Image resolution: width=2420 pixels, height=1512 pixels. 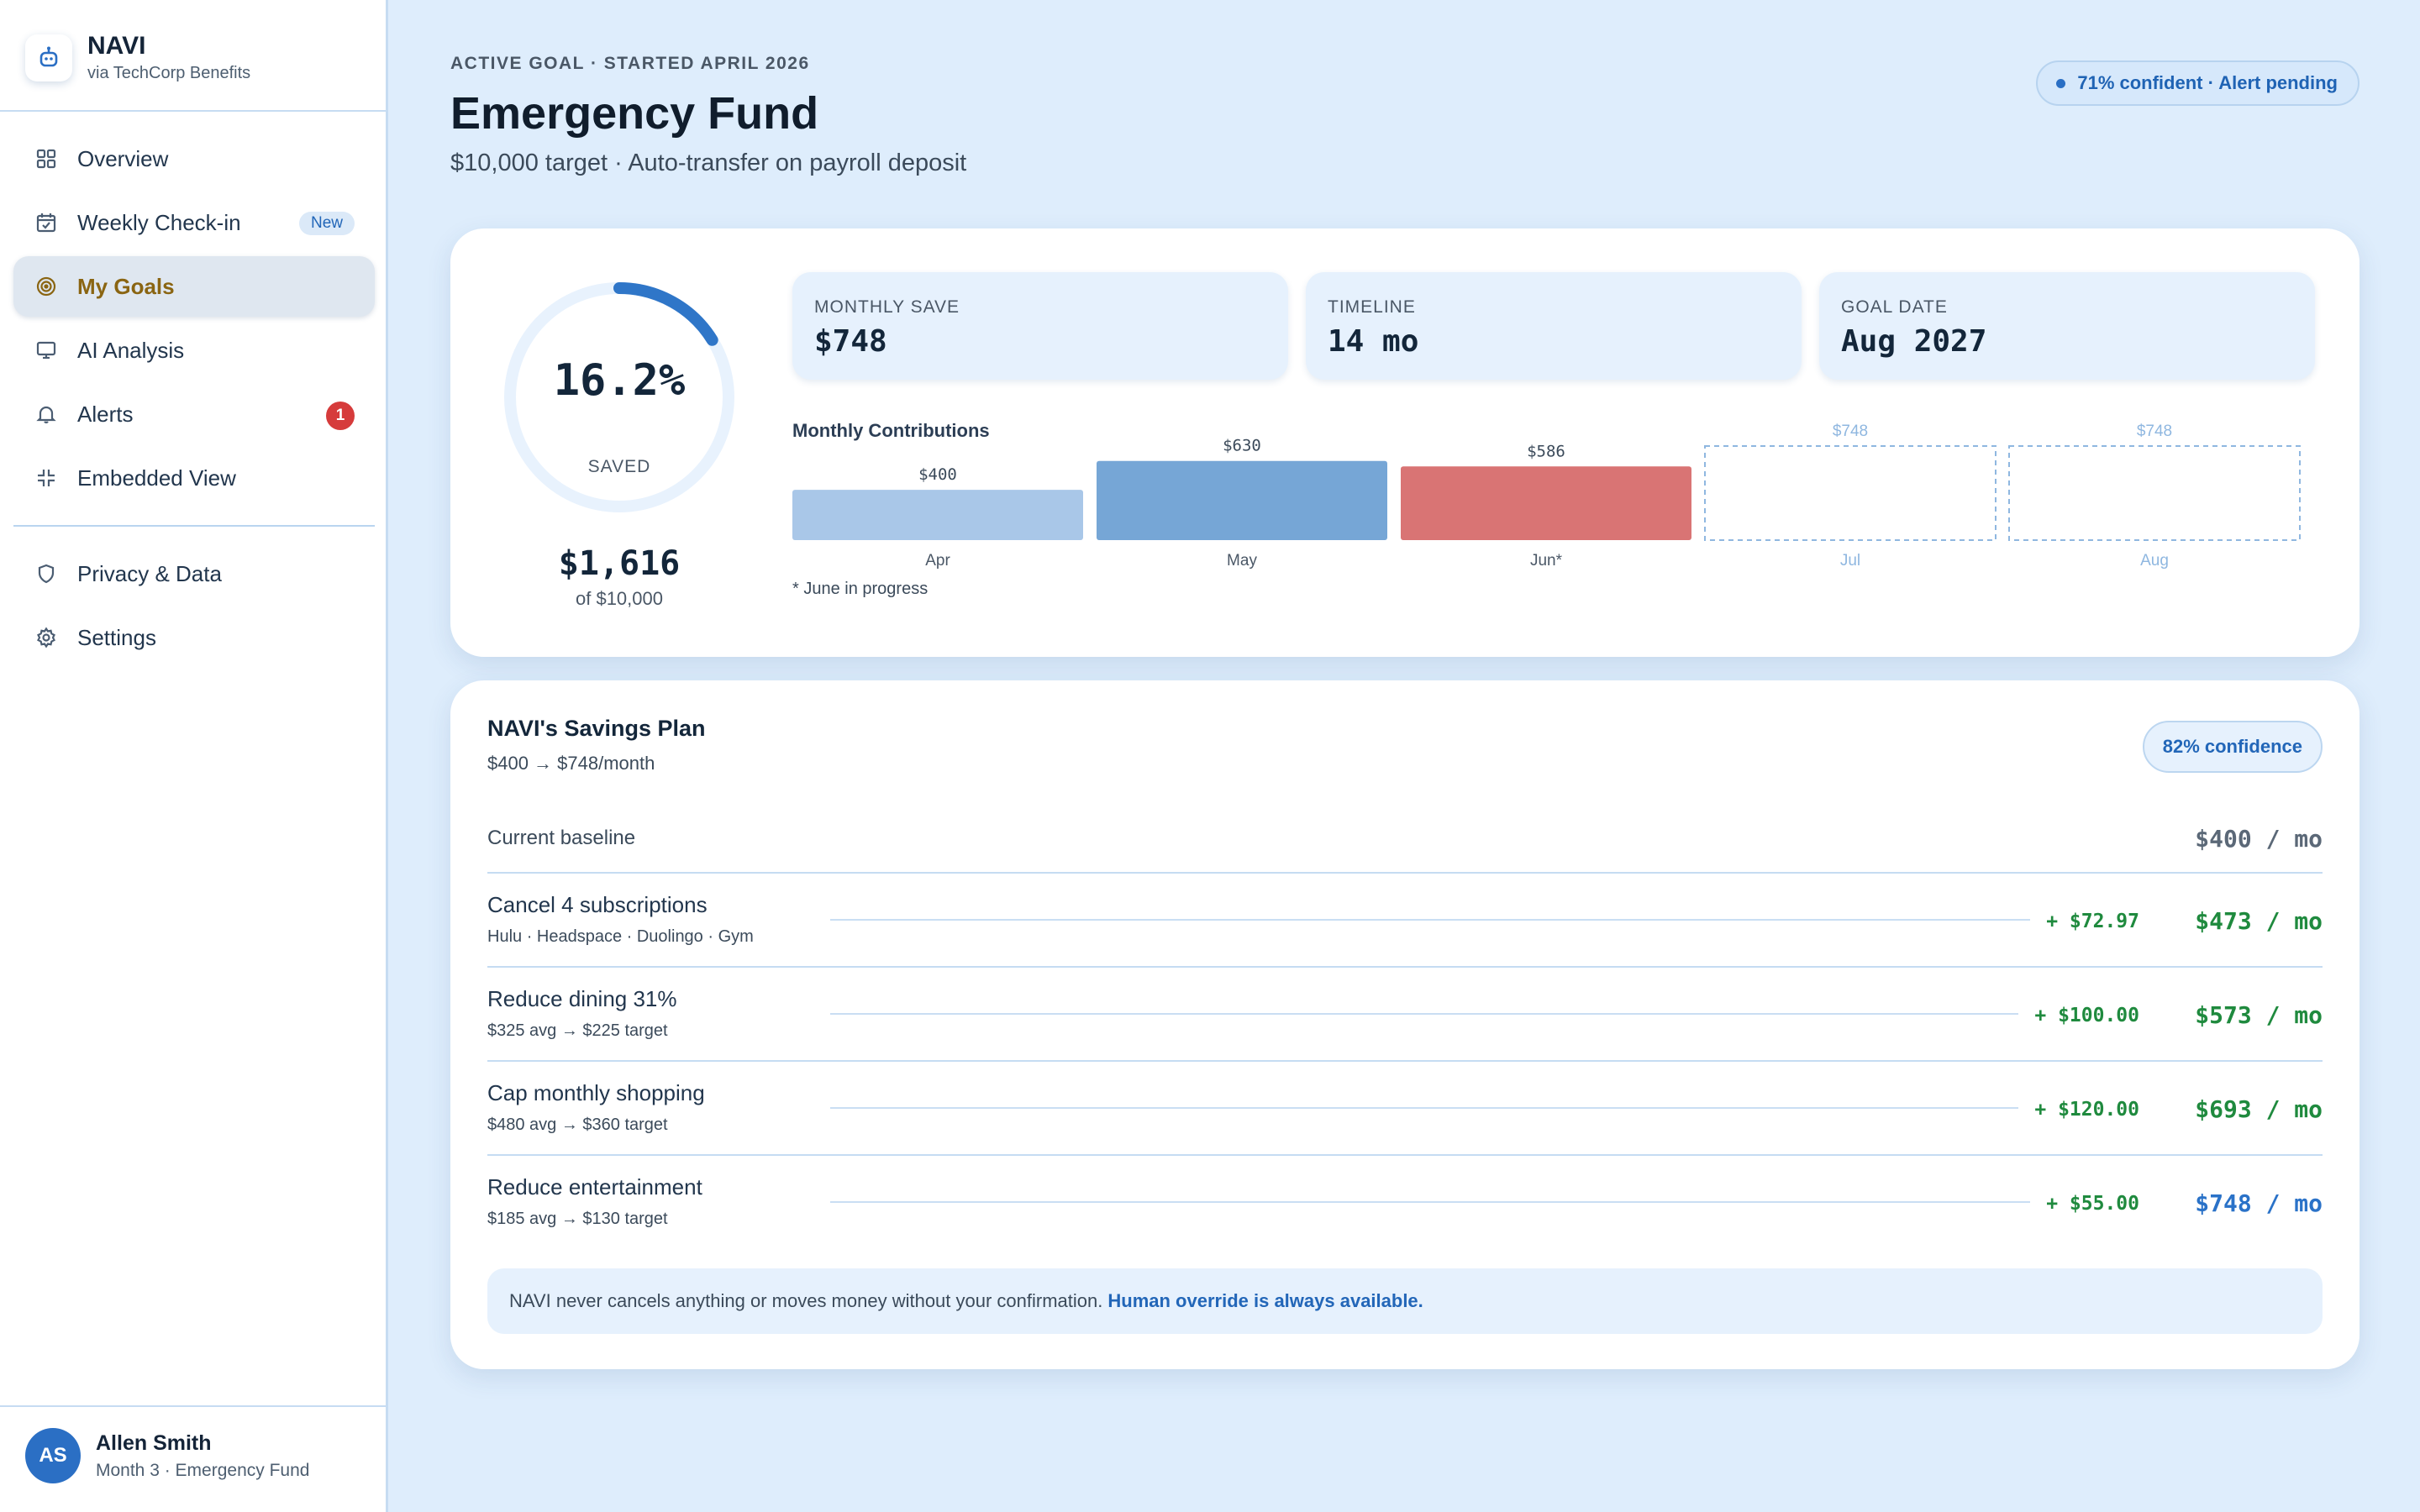 I want to click on plan-title: NAVI's Savings Plan, so click(x=597, y=728).